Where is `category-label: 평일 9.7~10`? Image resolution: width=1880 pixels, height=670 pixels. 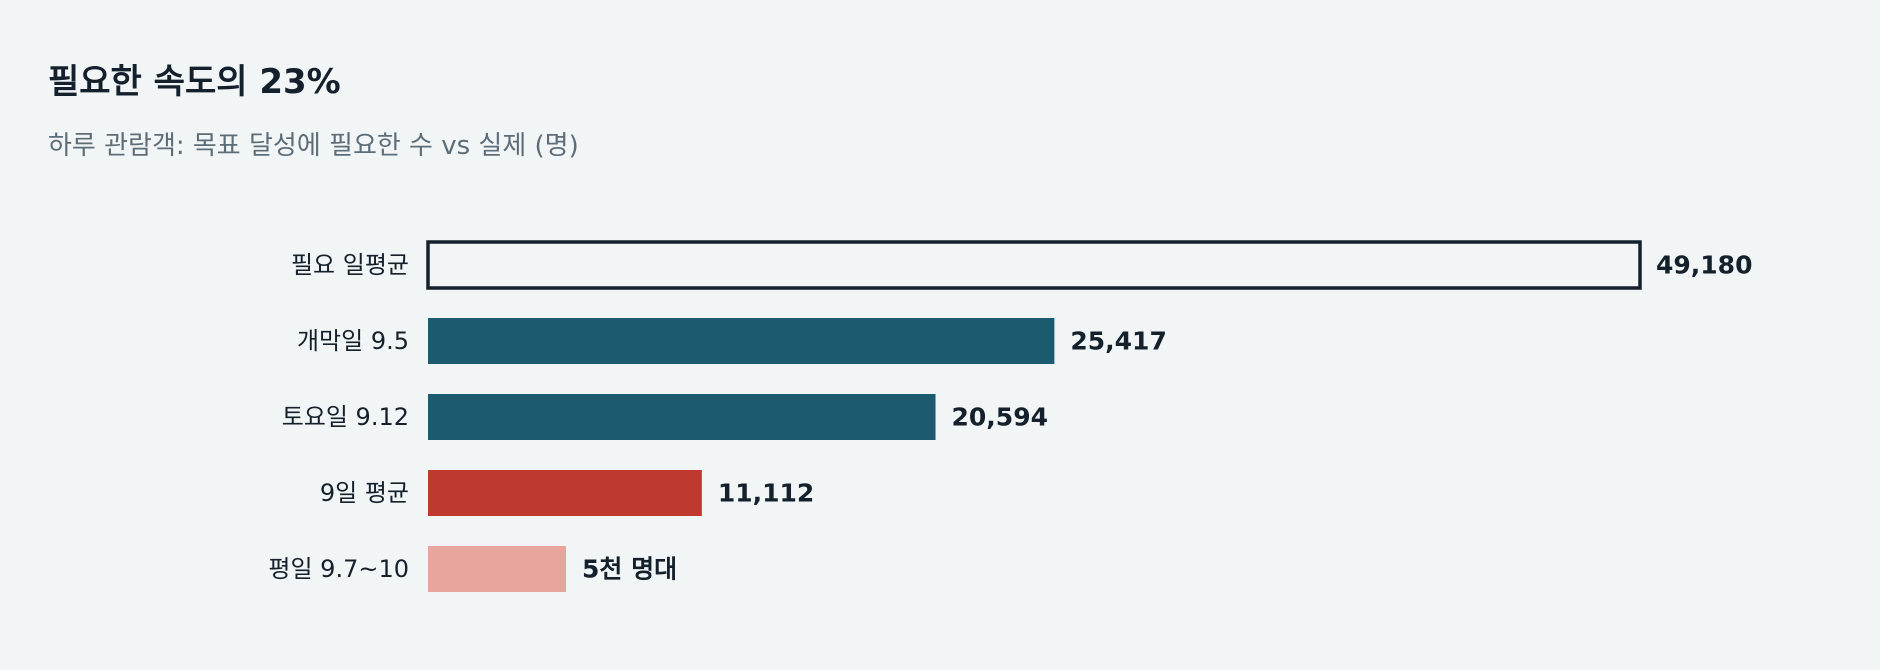
category-label: 평일 9.7~10 is located at coordinates (338, 569).